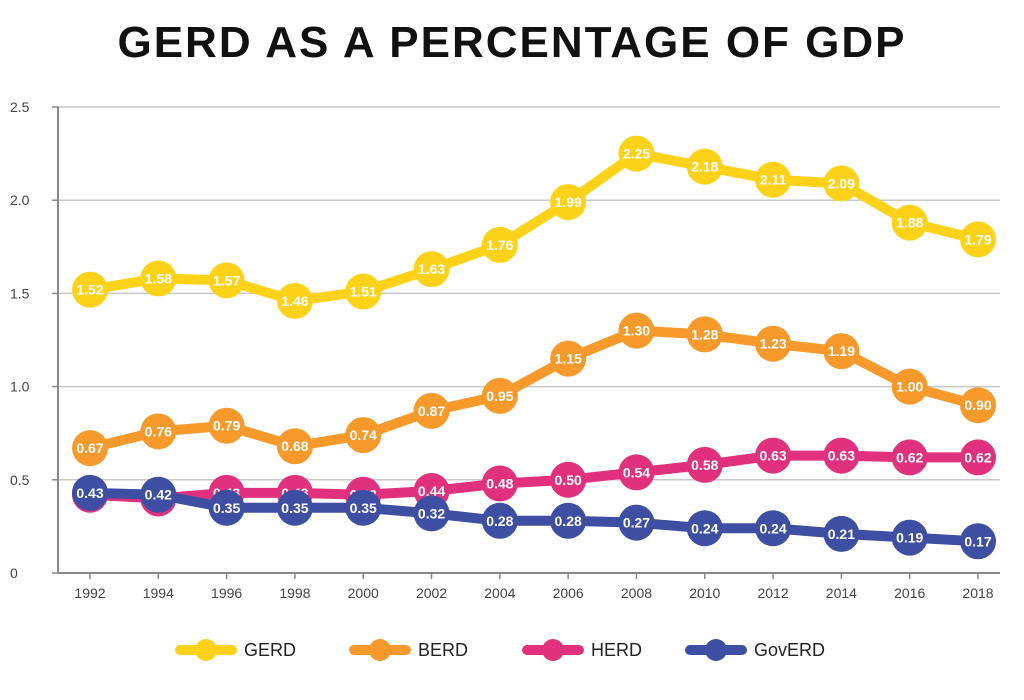 The width and height of the screenshot is (1024, 700). What do you see at coordinates (636, 523) in the screenshot?
I see `data-label-goverd: 0.27` at bounding box center [636, 523].